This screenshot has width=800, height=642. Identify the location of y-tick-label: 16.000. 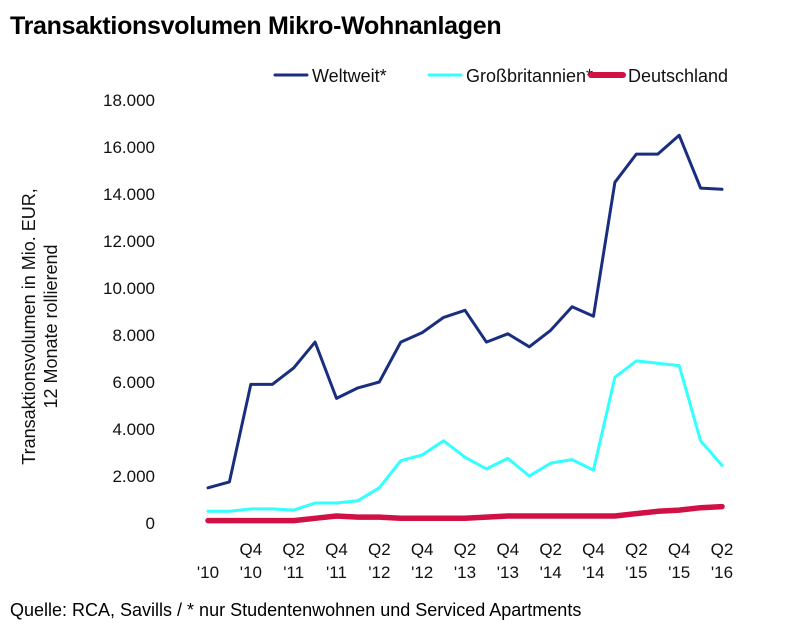
(129, 147).